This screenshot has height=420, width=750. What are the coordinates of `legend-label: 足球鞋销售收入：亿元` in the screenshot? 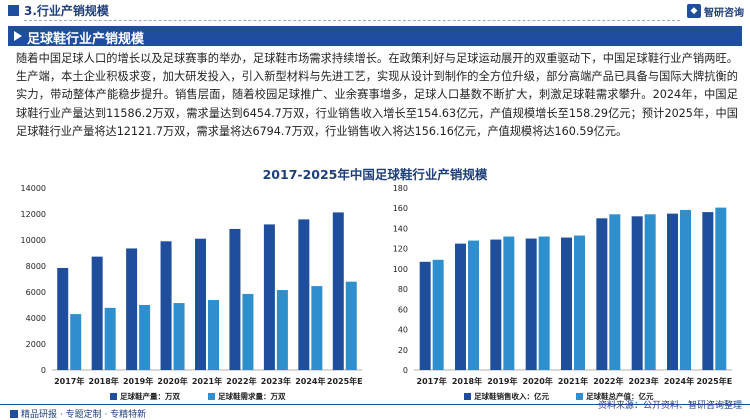 It's located at (511, 395).